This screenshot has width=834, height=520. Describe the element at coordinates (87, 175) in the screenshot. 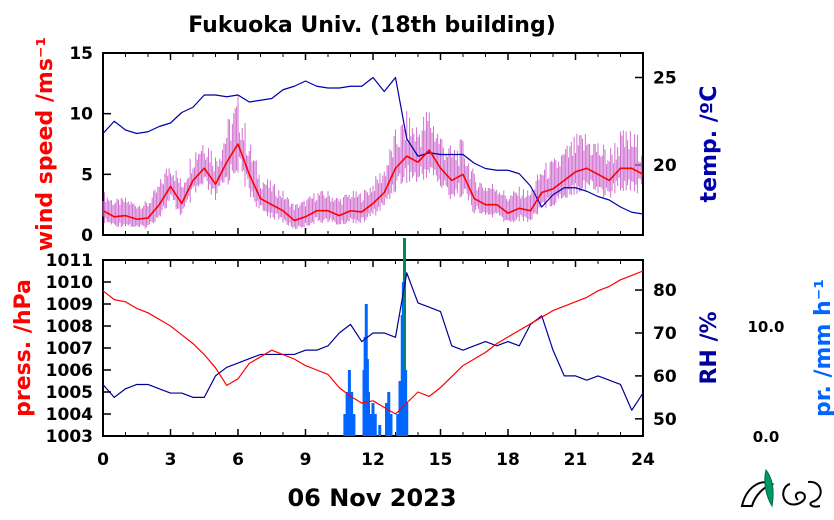

I see `wind-y-tick-label: 5` at that location.